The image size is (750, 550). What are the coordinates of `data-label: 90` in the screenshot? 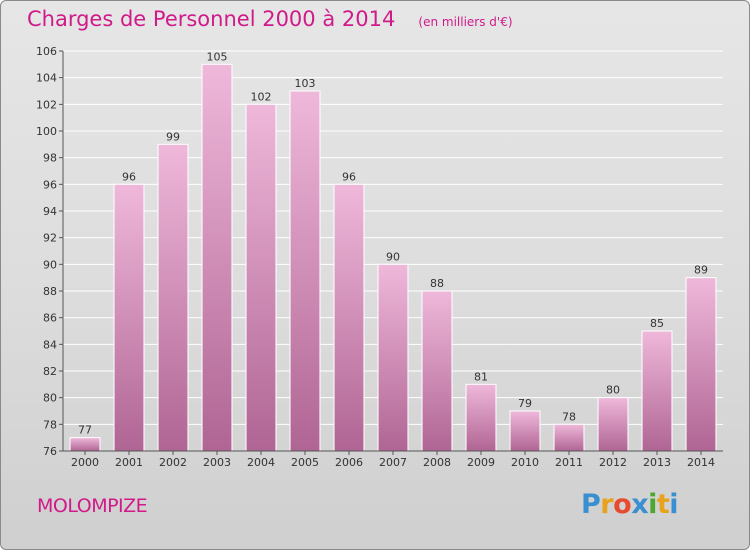 It's located at (393, 256).